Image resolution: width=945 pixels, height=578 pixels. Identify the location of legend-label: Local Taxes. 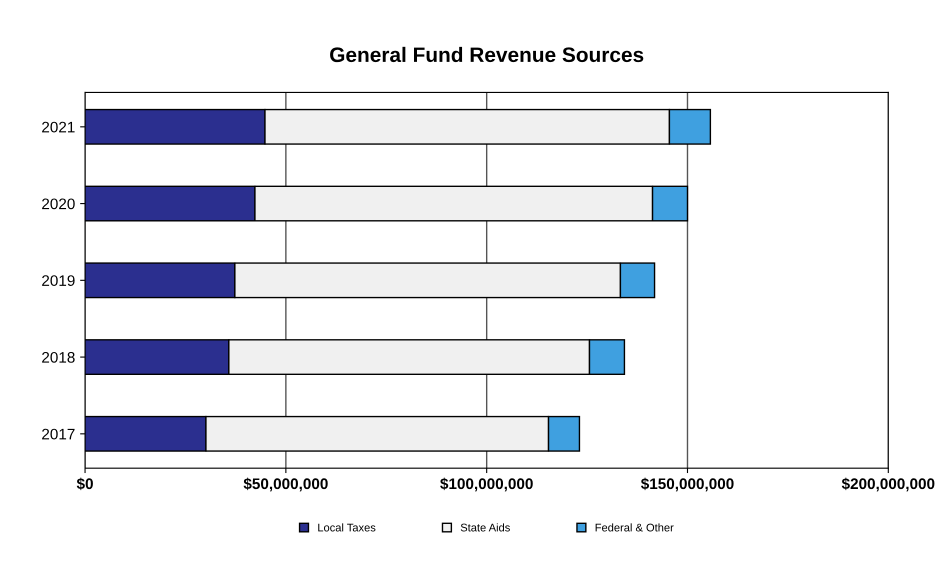
(347, 527).